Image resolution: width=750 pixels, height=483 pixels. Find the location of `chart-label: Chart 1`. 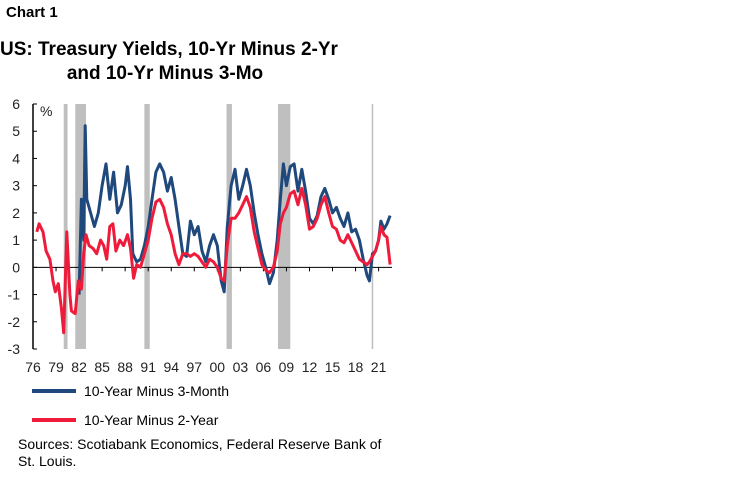

chart-label: Chart 1 is located at coordinates (32, 12).